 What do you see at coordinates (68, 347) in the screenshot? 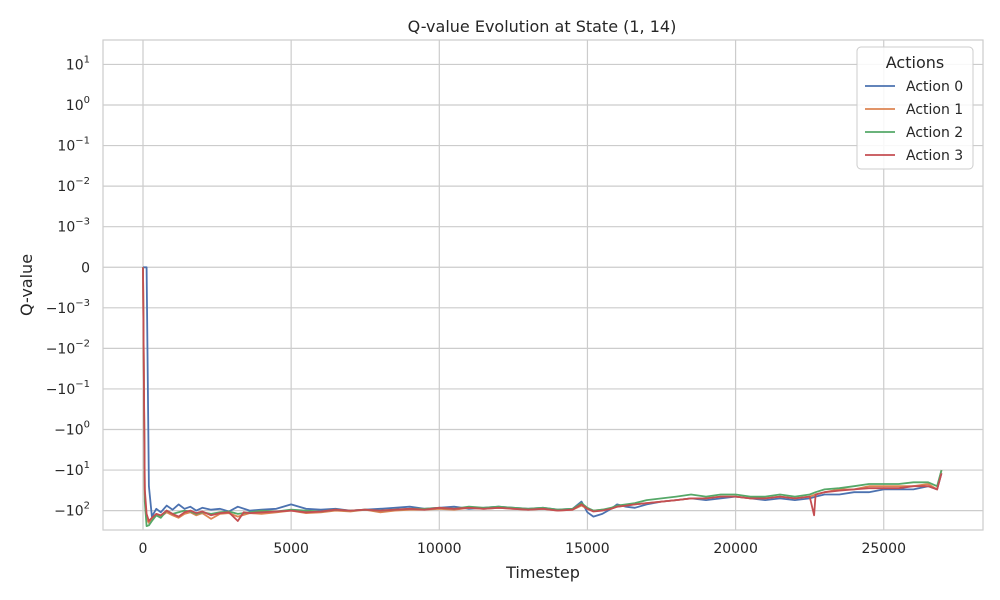
I see `y-tick-label: −10−2` at bounding box center [68, 347].